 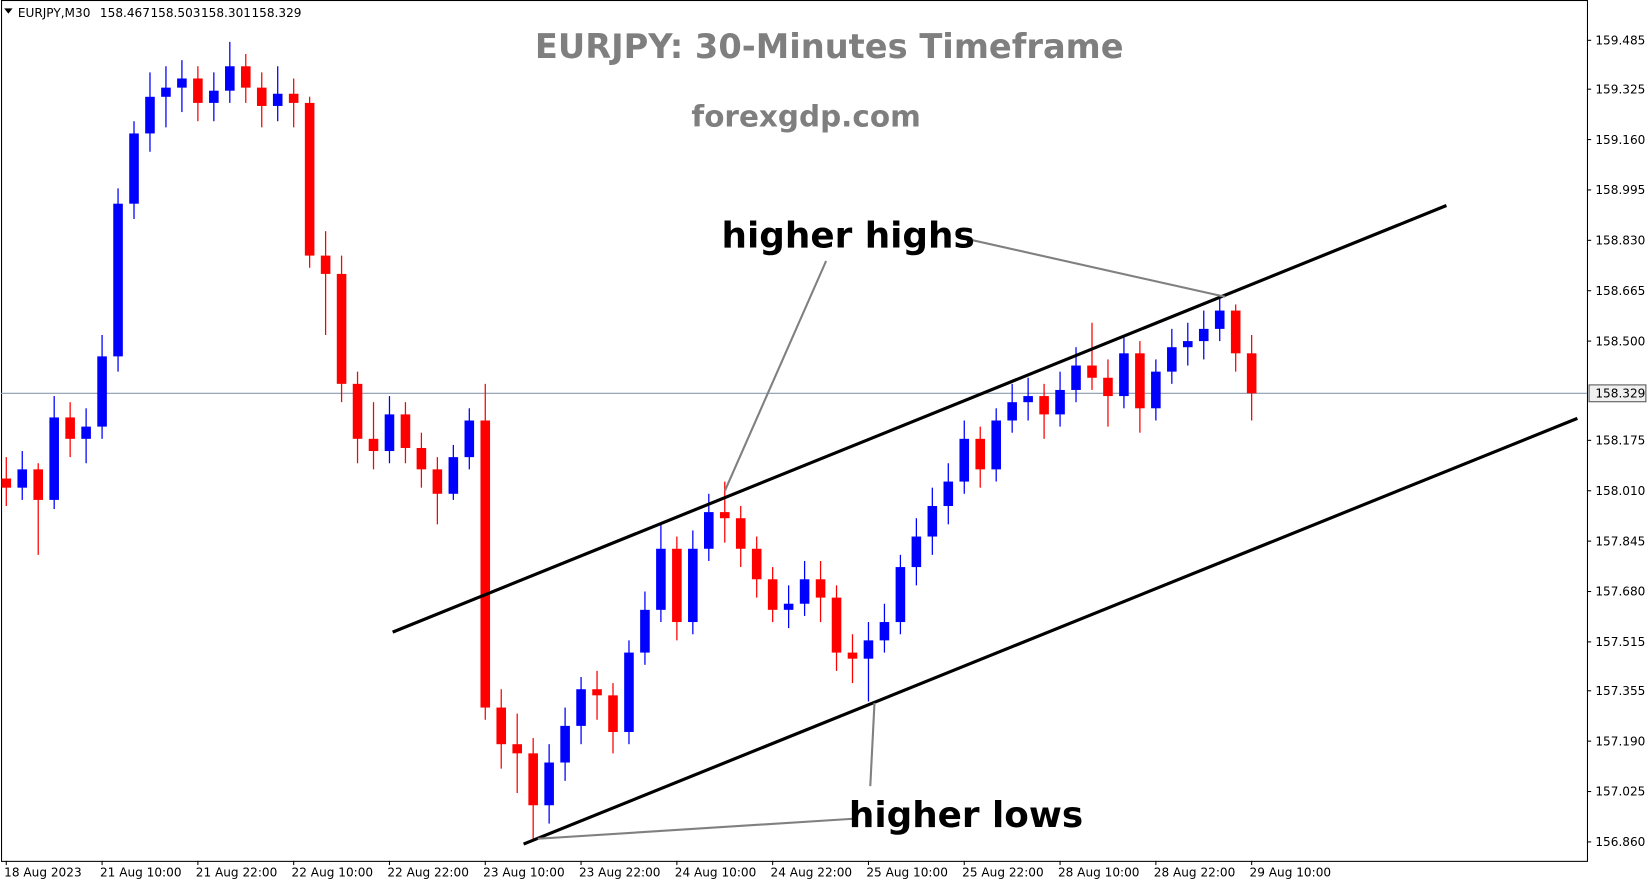 What do you see at coordinates (175, 13) in the screenshot?
I see `header-high: 158.503` at bounding box center [175, 13].